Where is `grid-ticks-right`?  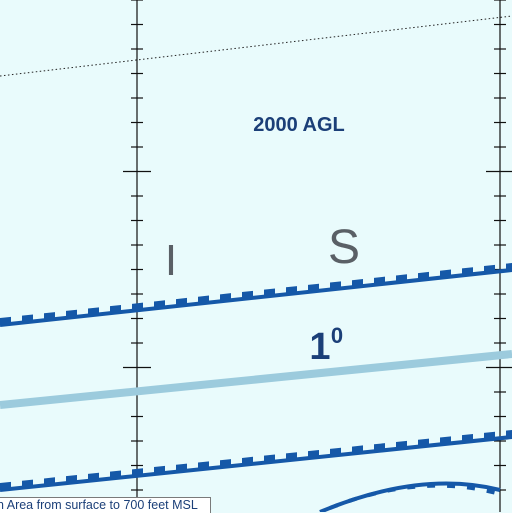 grid-ticks-right is located at coordinates (499, 245).